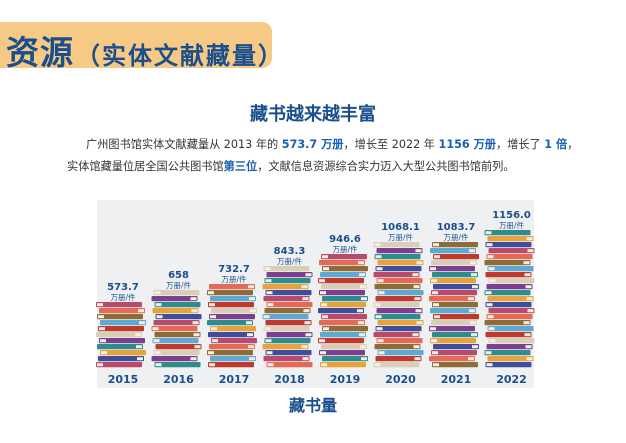  What do you see at coordinates (184, 144) in the screenshot?
I see `paragraph-text: 广州图书馆实体文献藏量从 2013 年的` at bounding box center [184, 144].